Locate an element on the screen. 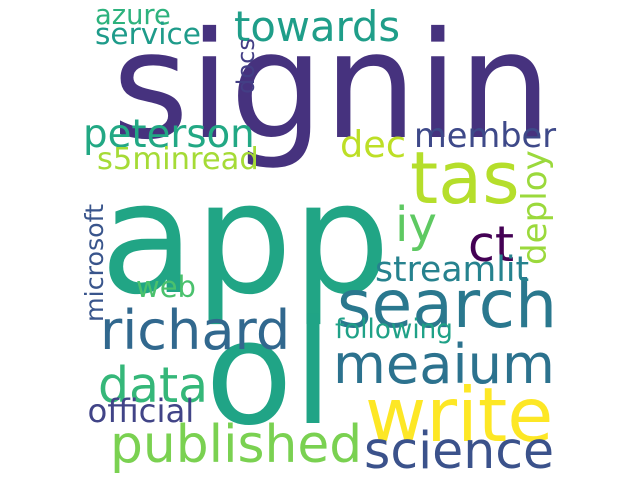 This screenshot has width=640, height=480. word-peterson: peterson is located at coordinates (169, 134).